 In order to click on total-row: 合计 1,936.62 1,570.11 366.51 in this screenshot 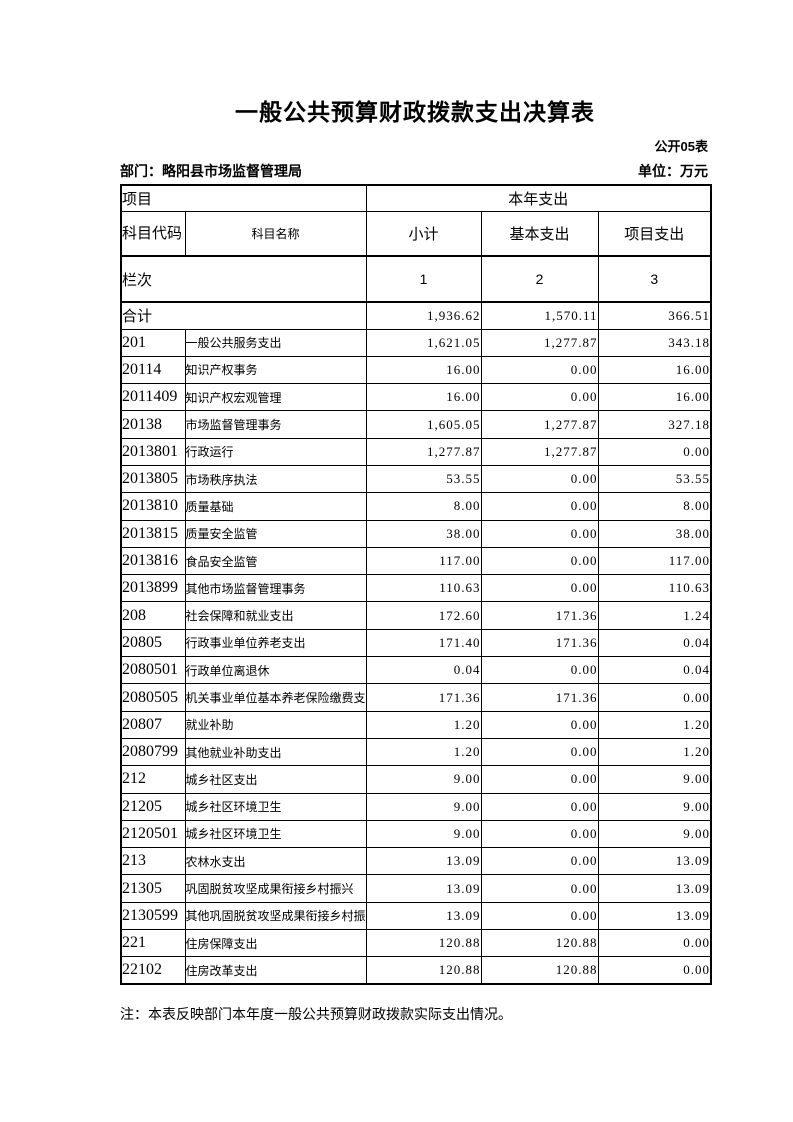, I will do `click(416, 315)`.